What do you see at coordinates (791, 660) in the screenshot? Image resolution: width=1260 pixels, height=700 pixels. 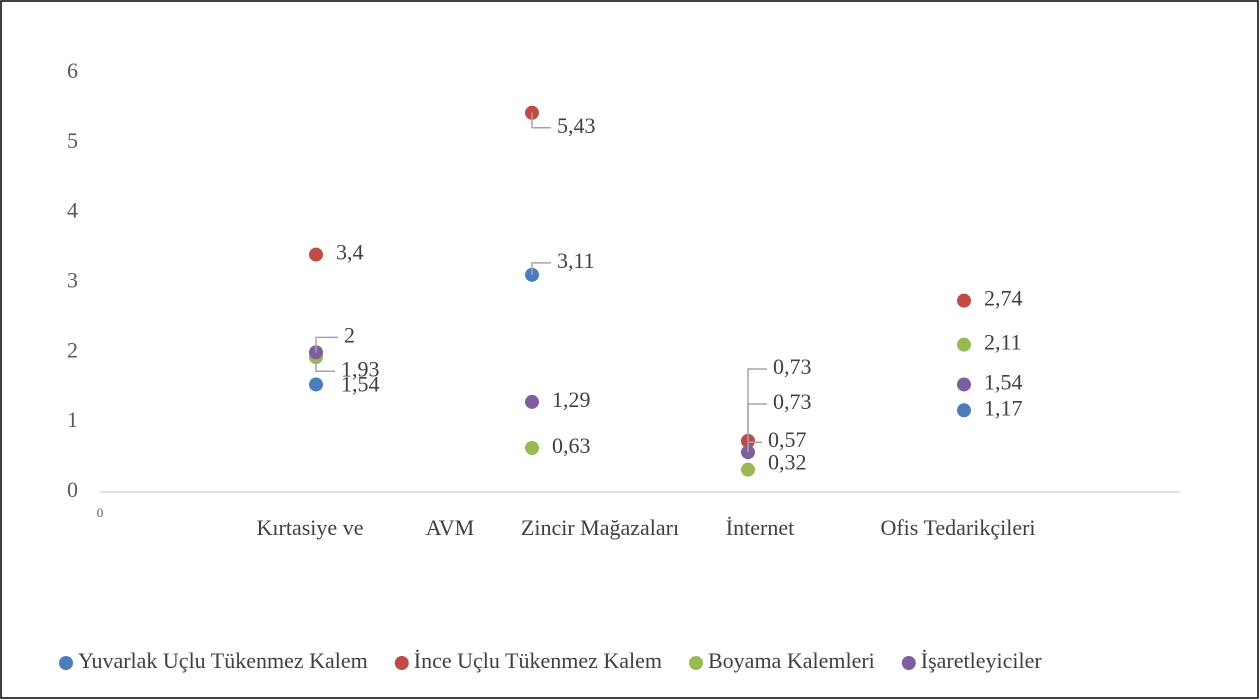 I see `legend-label: Boyama Kalemleri` at bounding box center [791, 660].